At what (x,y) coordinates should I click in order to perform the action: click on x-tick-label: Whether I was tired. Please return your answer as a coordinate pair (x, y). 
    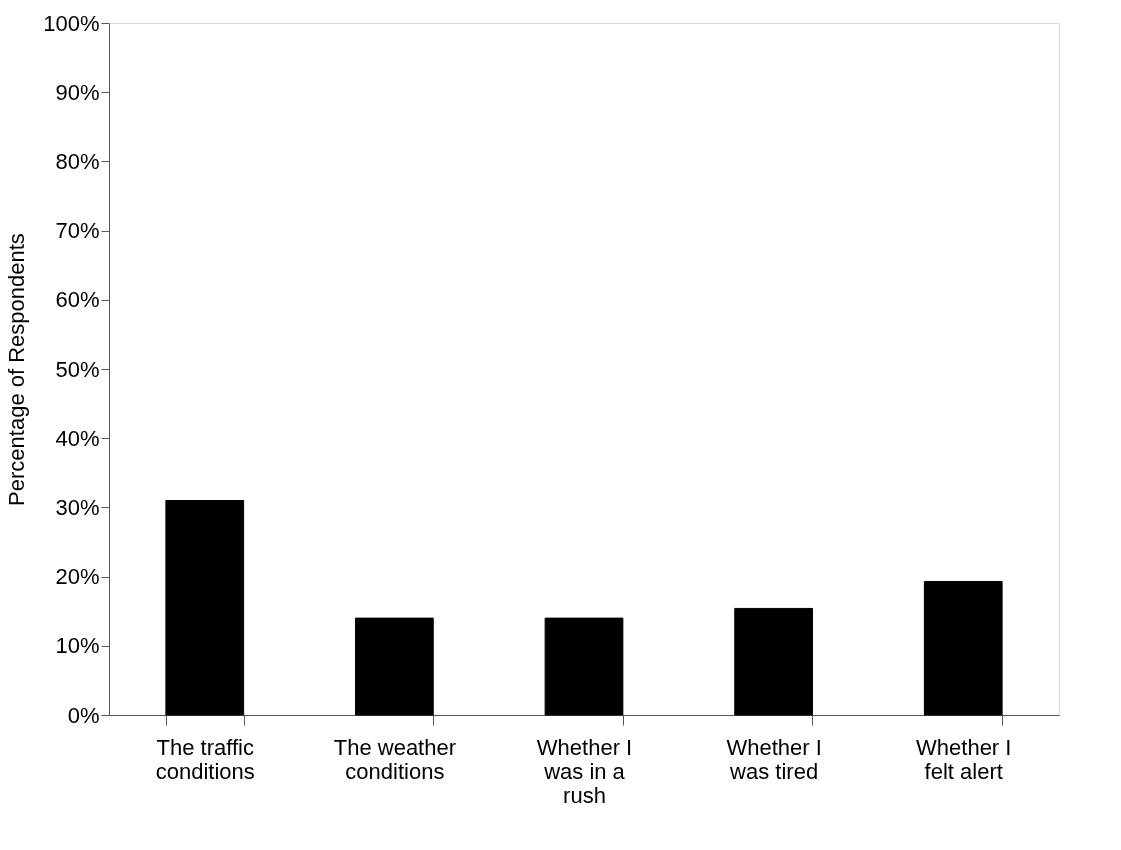
    Looking at the image, I should click on (774, 759).